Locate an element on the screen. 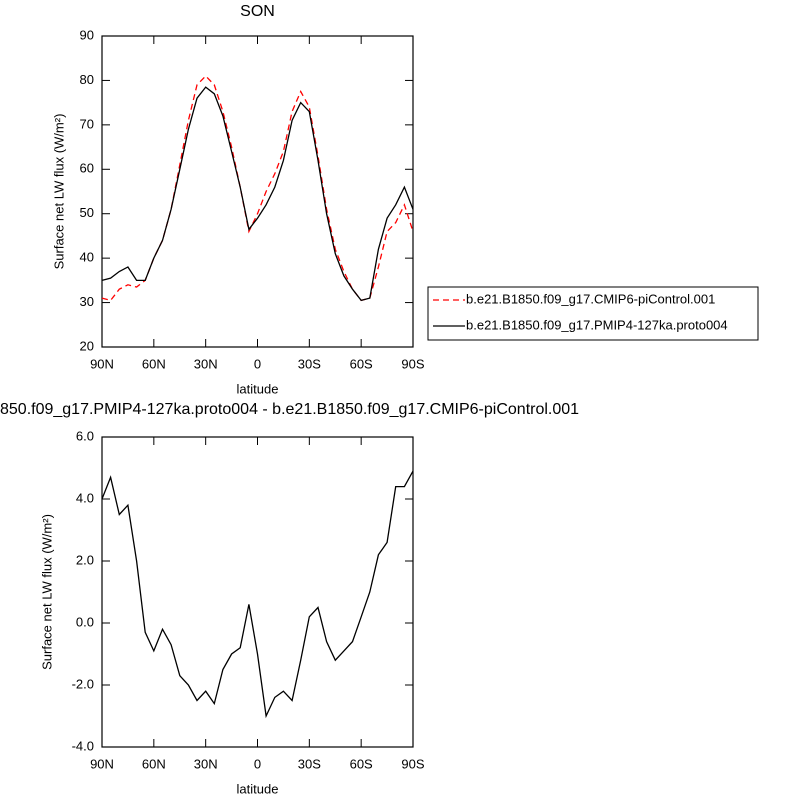 The height and width of the screenshot is (800, 800). y-tick-label: -4.0 is located at coordinates (83, 745).